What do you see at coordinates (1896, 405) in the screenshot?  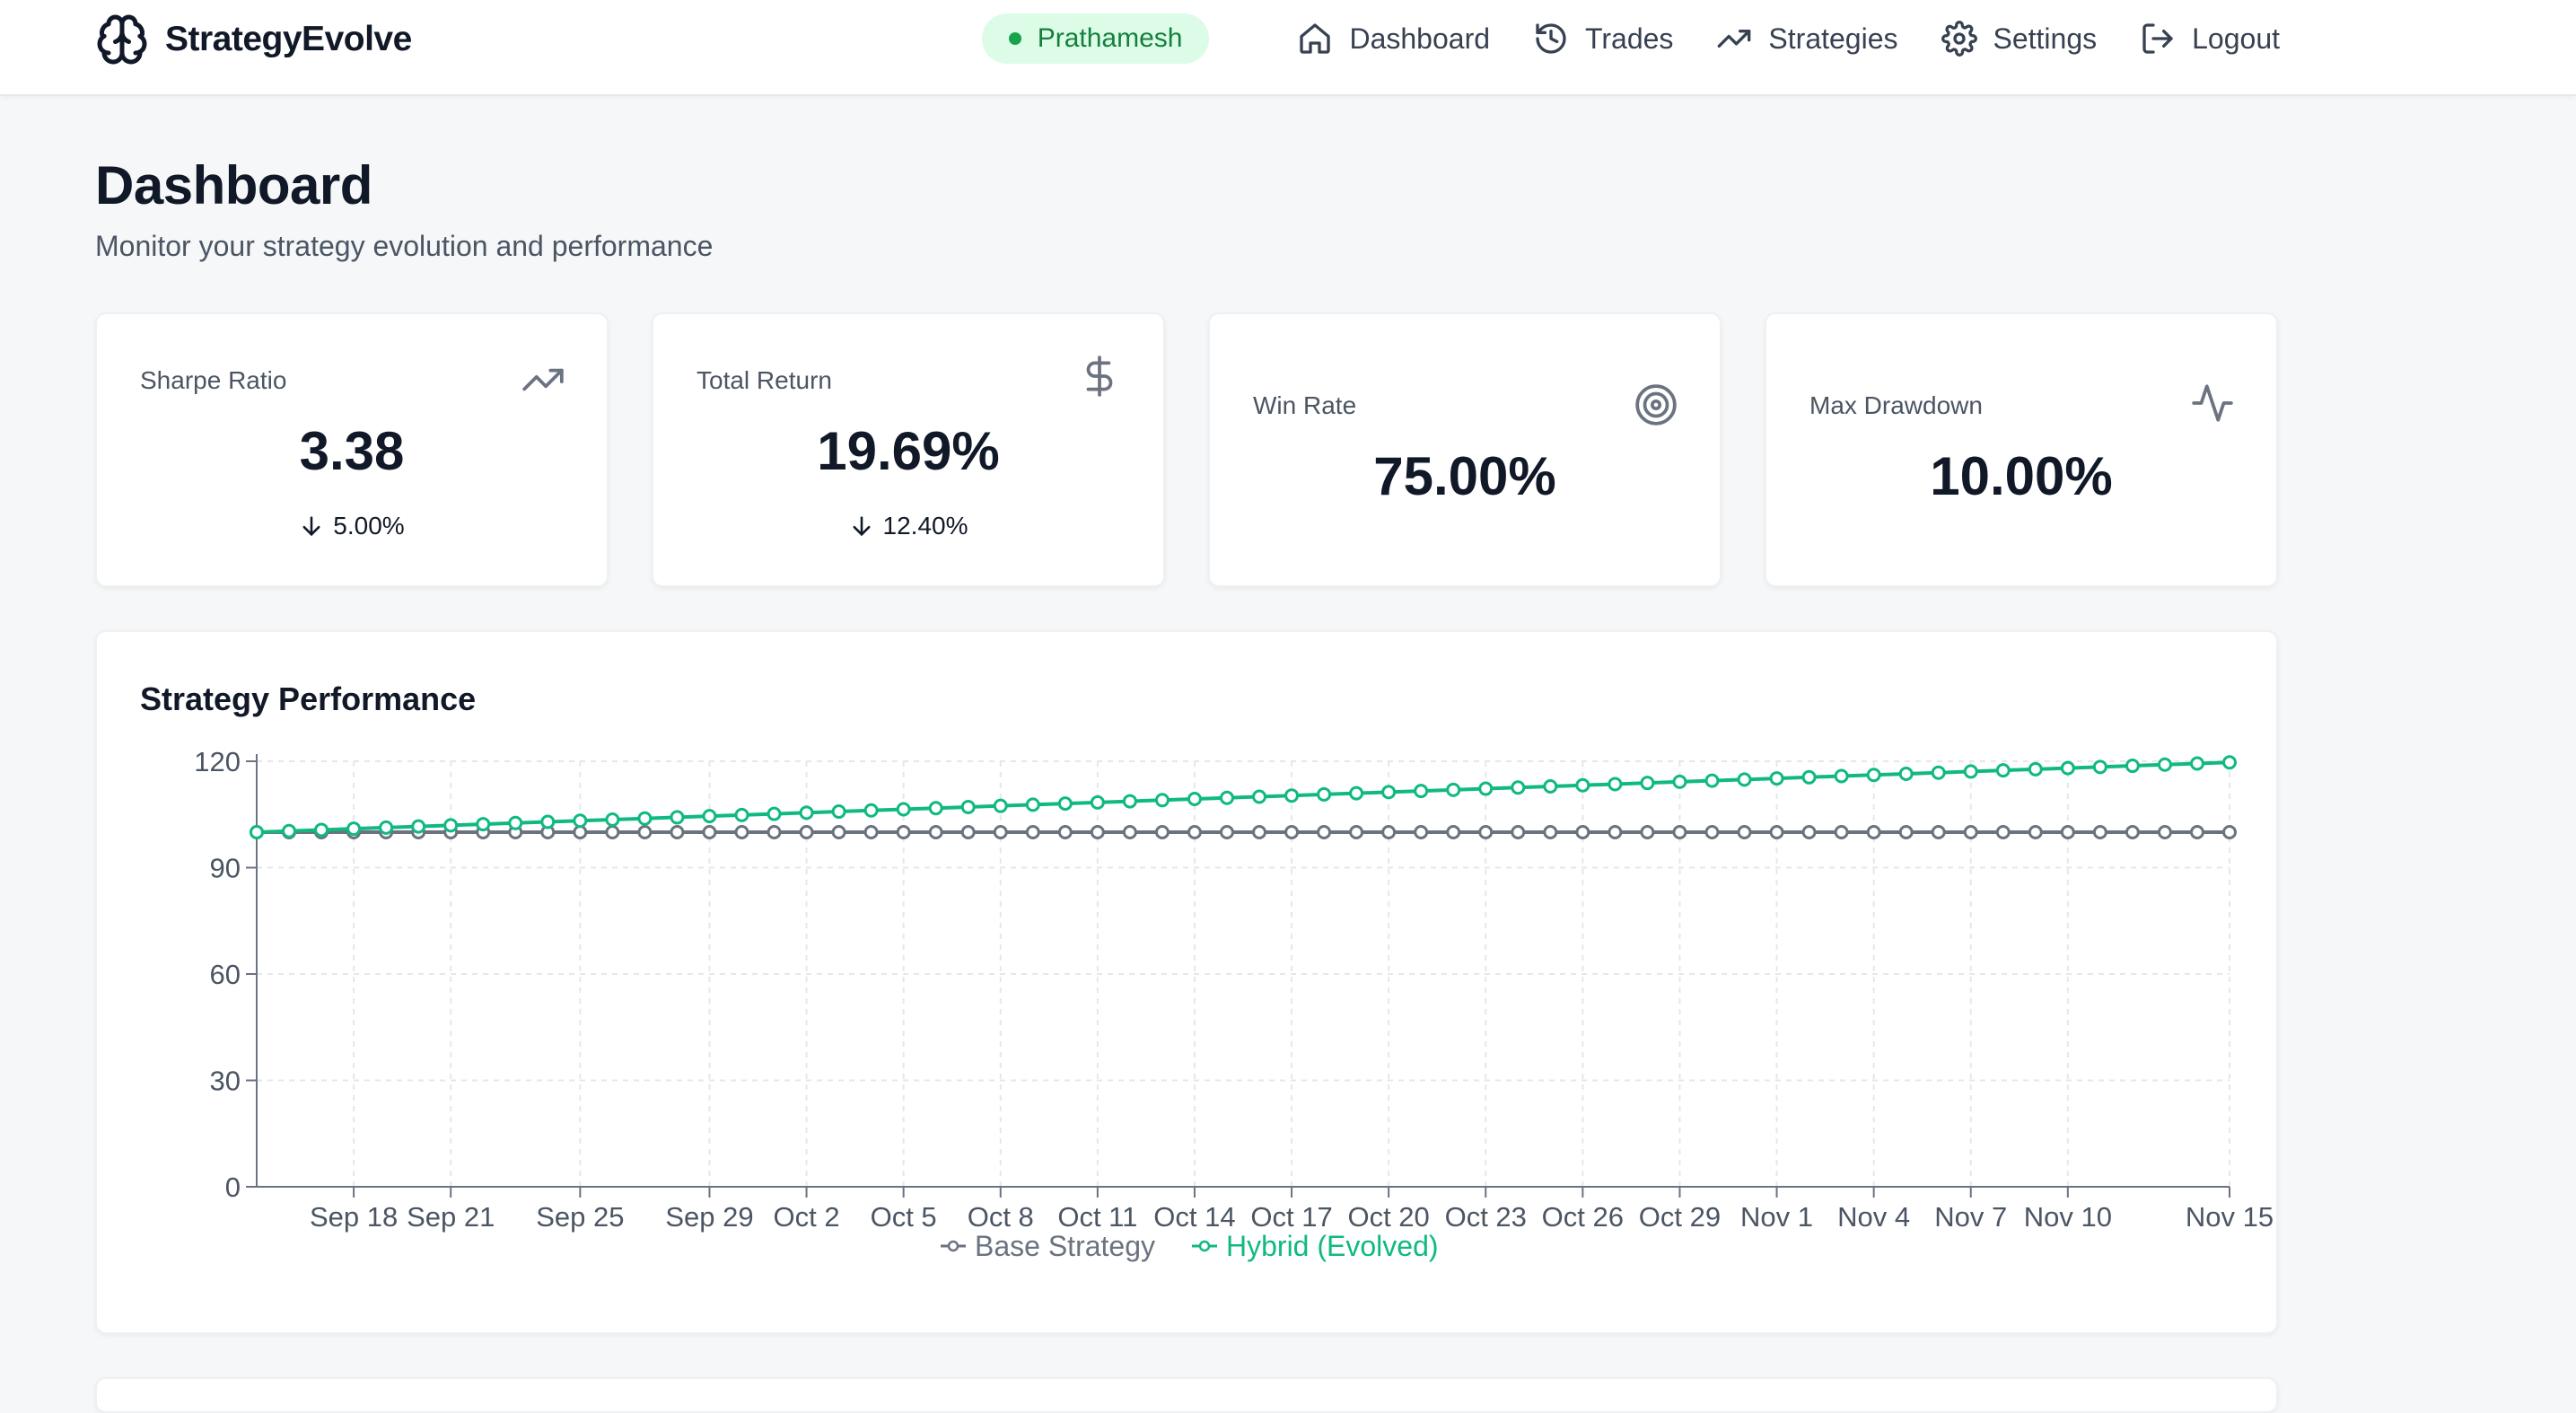 I see `metric-label: Max Drawdown` at bounding box center [1896, 405].